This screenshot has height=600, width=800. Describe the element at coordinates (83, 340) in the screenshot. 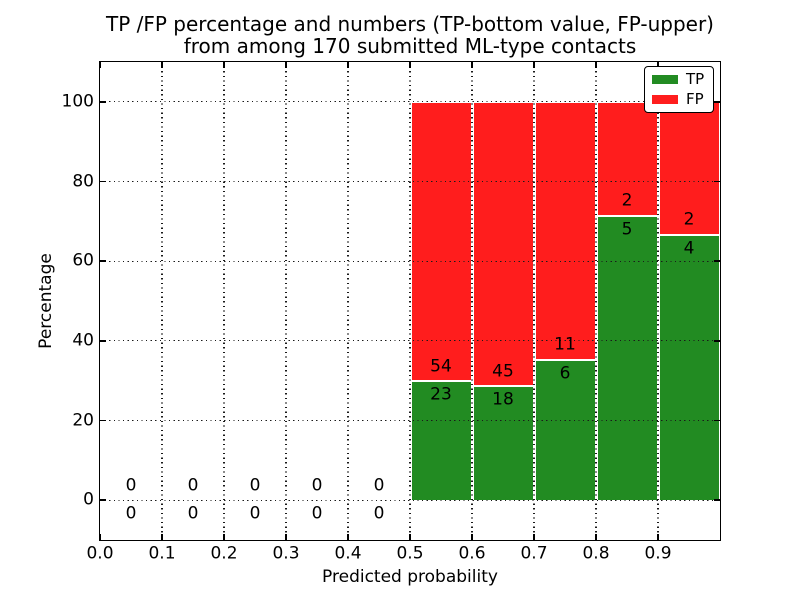

I see `y-tick-label: 40` at that location.